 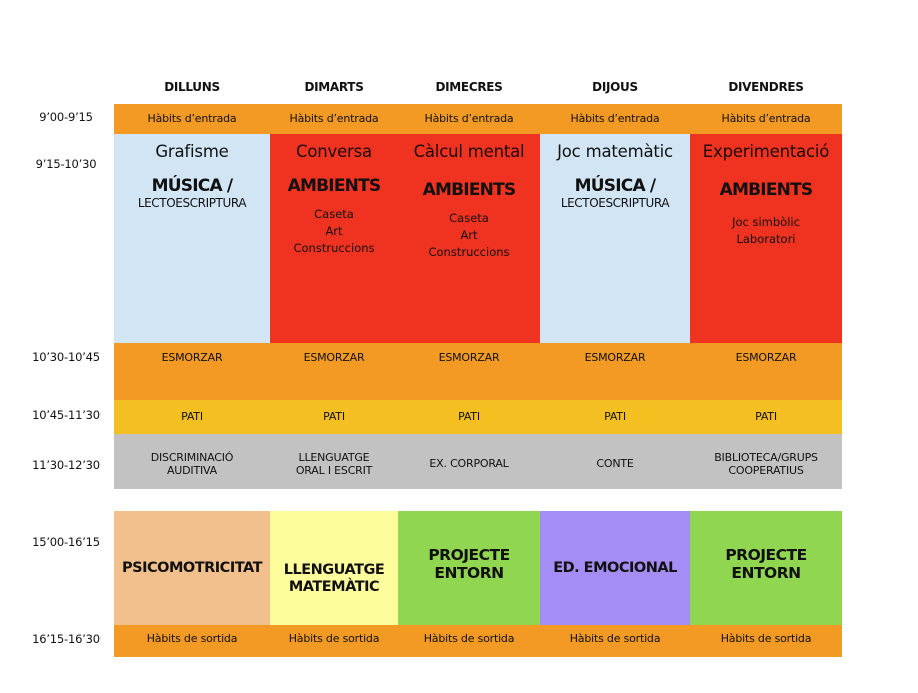 I want to click on time-label-0915: 9’15-10’30, so click(x=66, y=164).